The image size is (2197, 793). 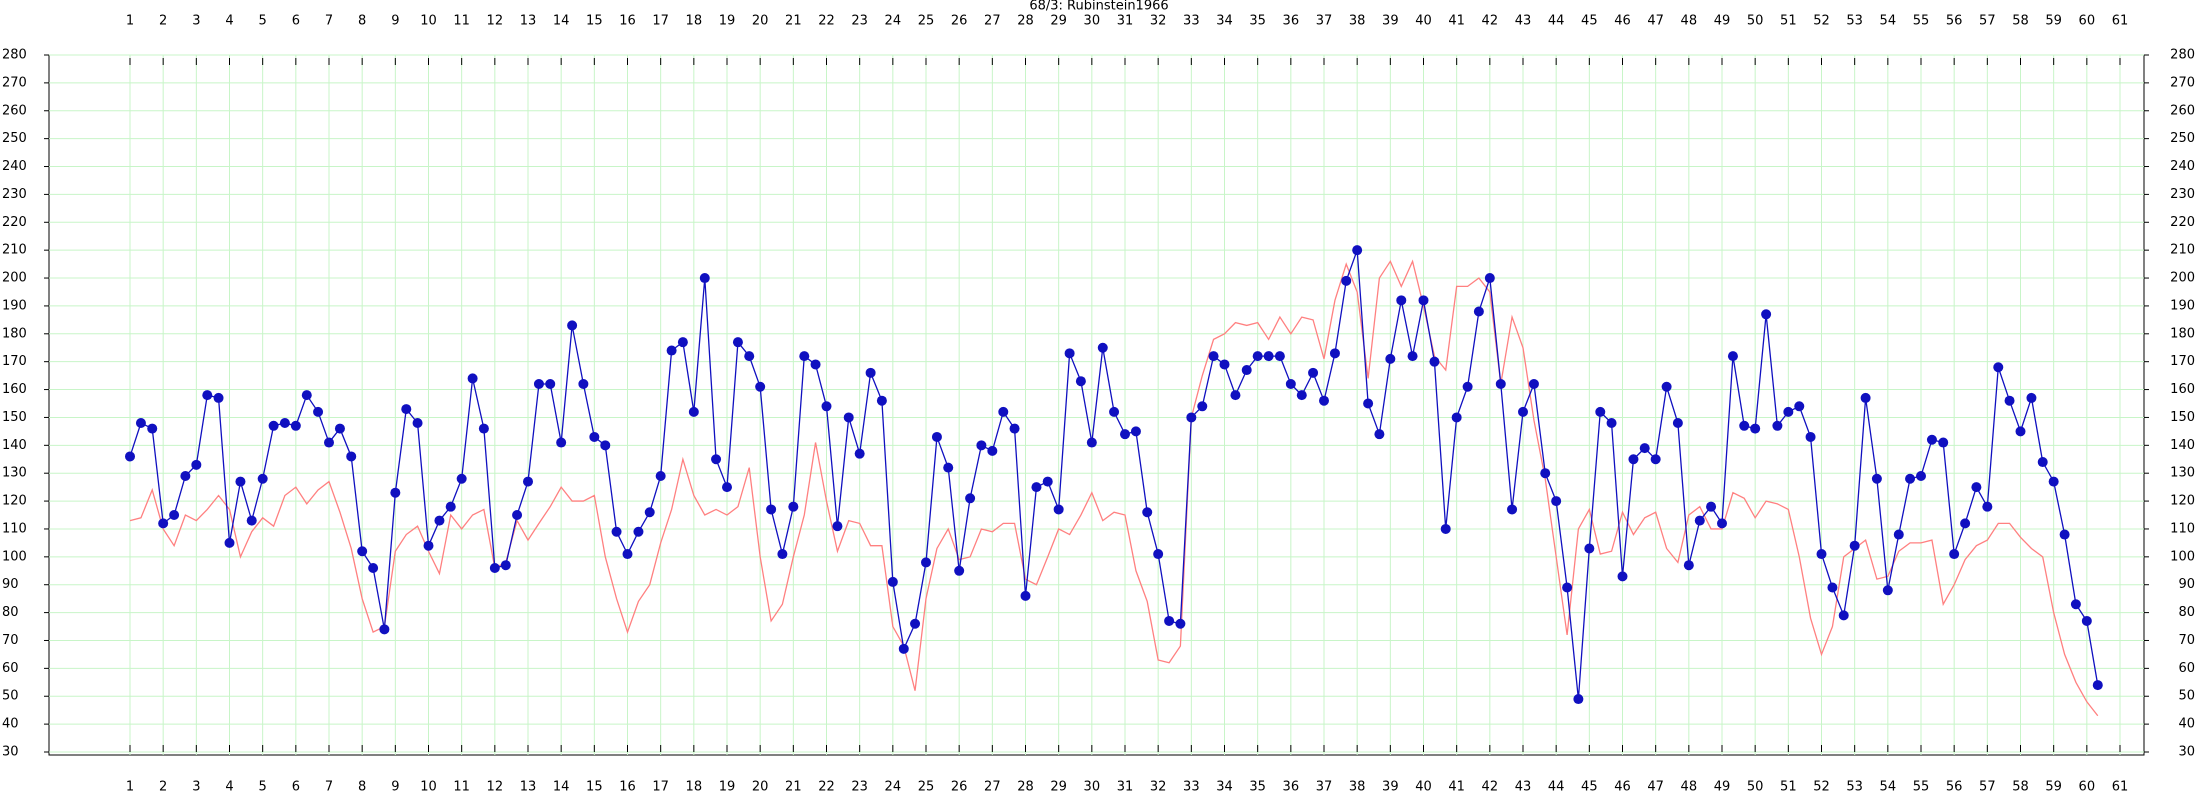 I want to click on x-tick-label: 6, so click(x=296, y=21).